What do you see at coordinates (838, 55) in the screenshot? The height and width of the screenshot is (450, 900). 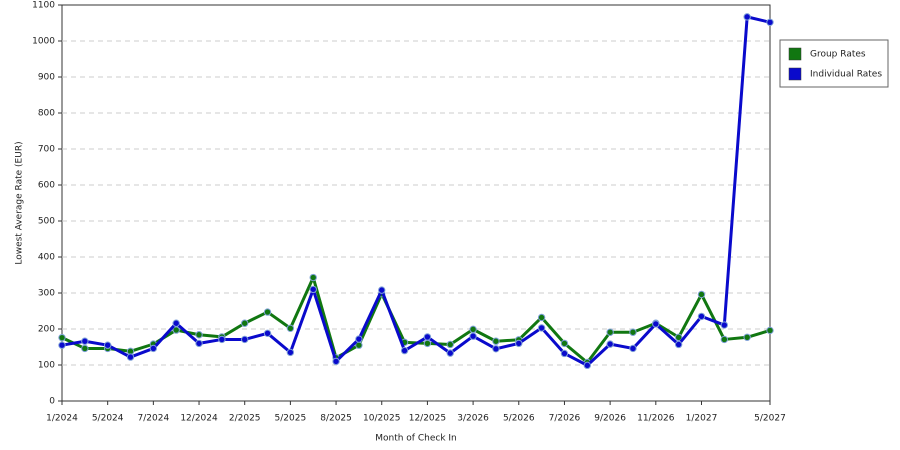 I see `legend-label: Group Rates` at bounding box center [838, 55].